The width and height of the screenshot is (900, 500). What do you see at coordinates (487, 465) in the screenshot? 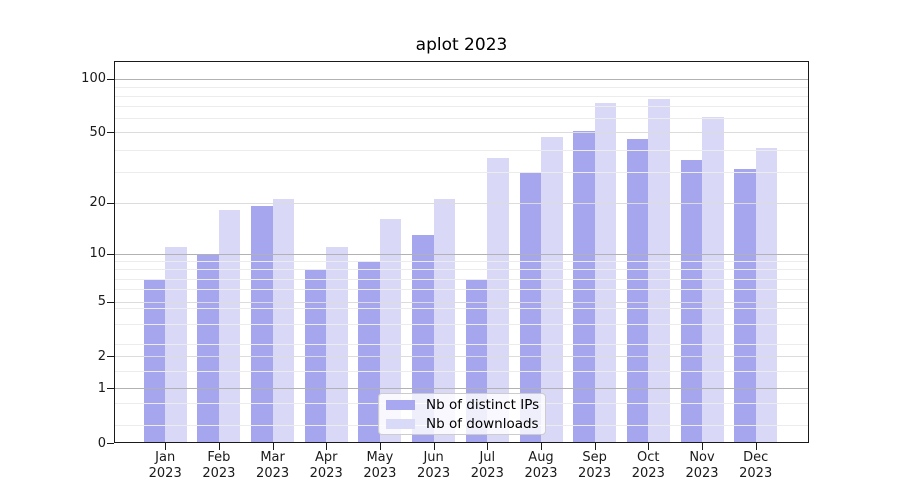
I see `x-tick-label-jul: Jul 2023` at bounding box center [487, 465].